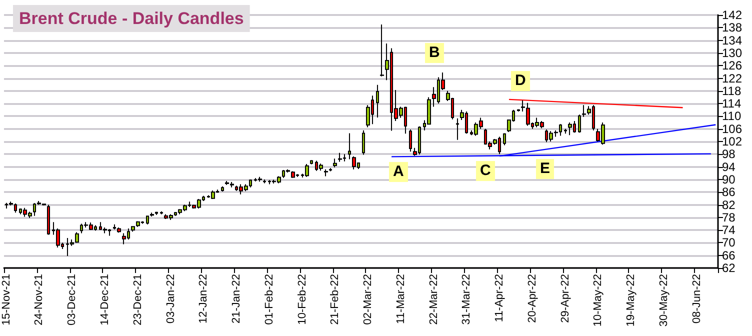 This screenshot has height=336, width=752. I want to click on x-tick-label: 10-Feb-22, so click(302, 299).